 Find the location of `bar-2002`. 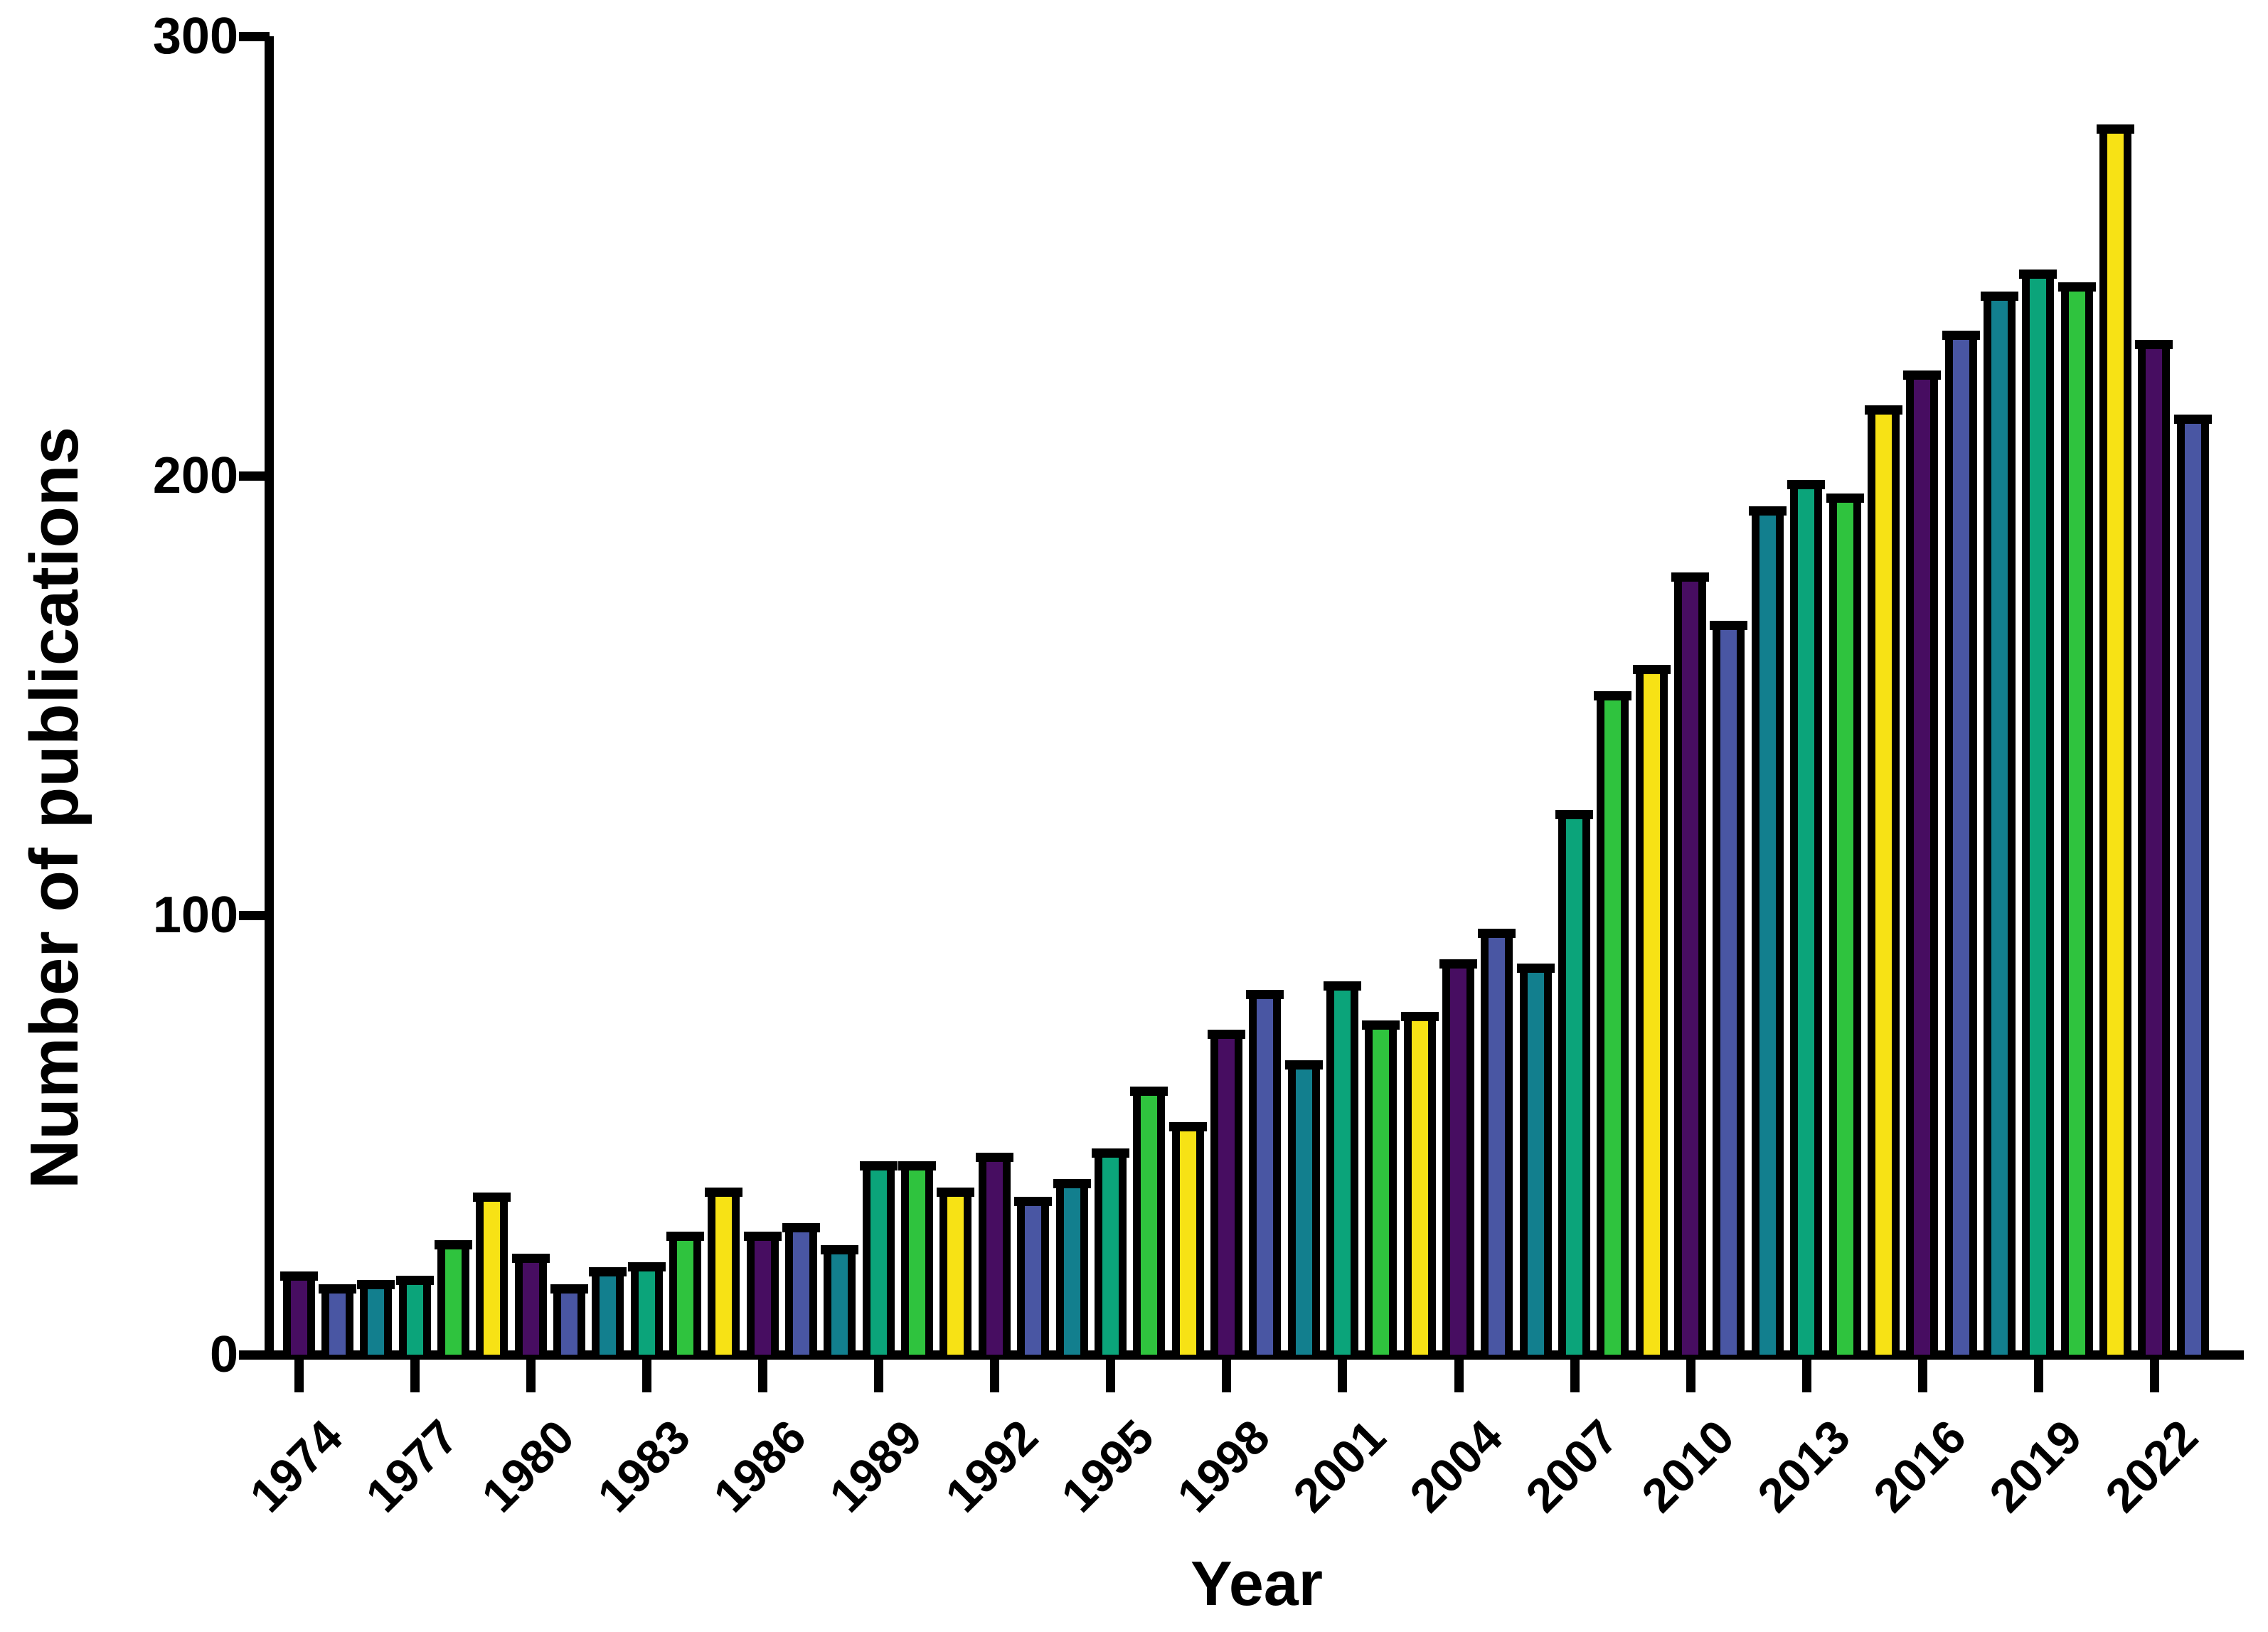

bar-2002 is located at coordinates (1381, 1187).